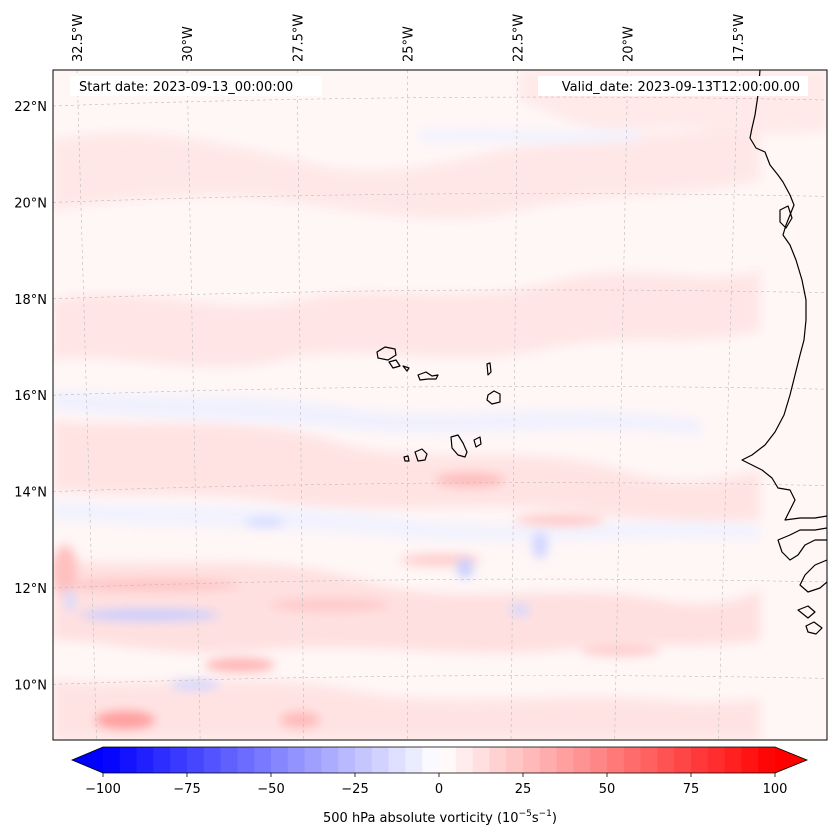 This screenshot has height=839, width=837. I want to click on longitude-tick-label: 20°W, so click(629, 44).